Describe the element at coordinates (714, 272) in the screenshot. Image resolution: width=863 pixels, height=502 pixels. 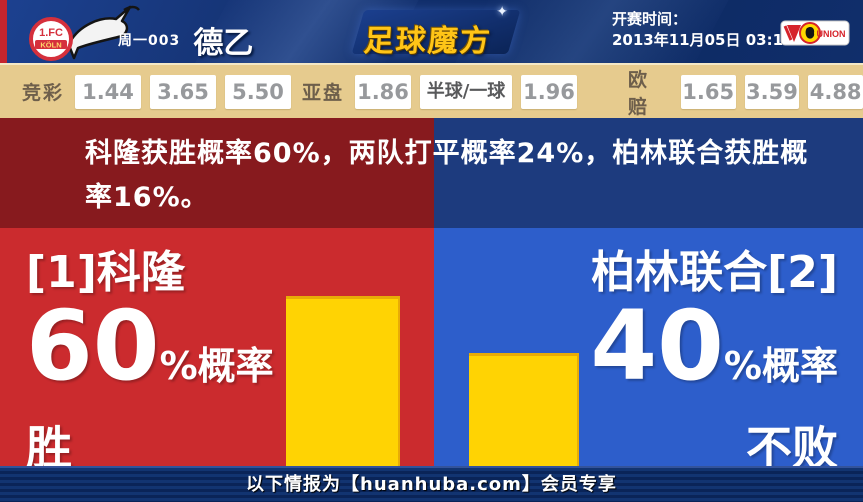
I see `away-team-name: 柏林联合[2]` at that location.